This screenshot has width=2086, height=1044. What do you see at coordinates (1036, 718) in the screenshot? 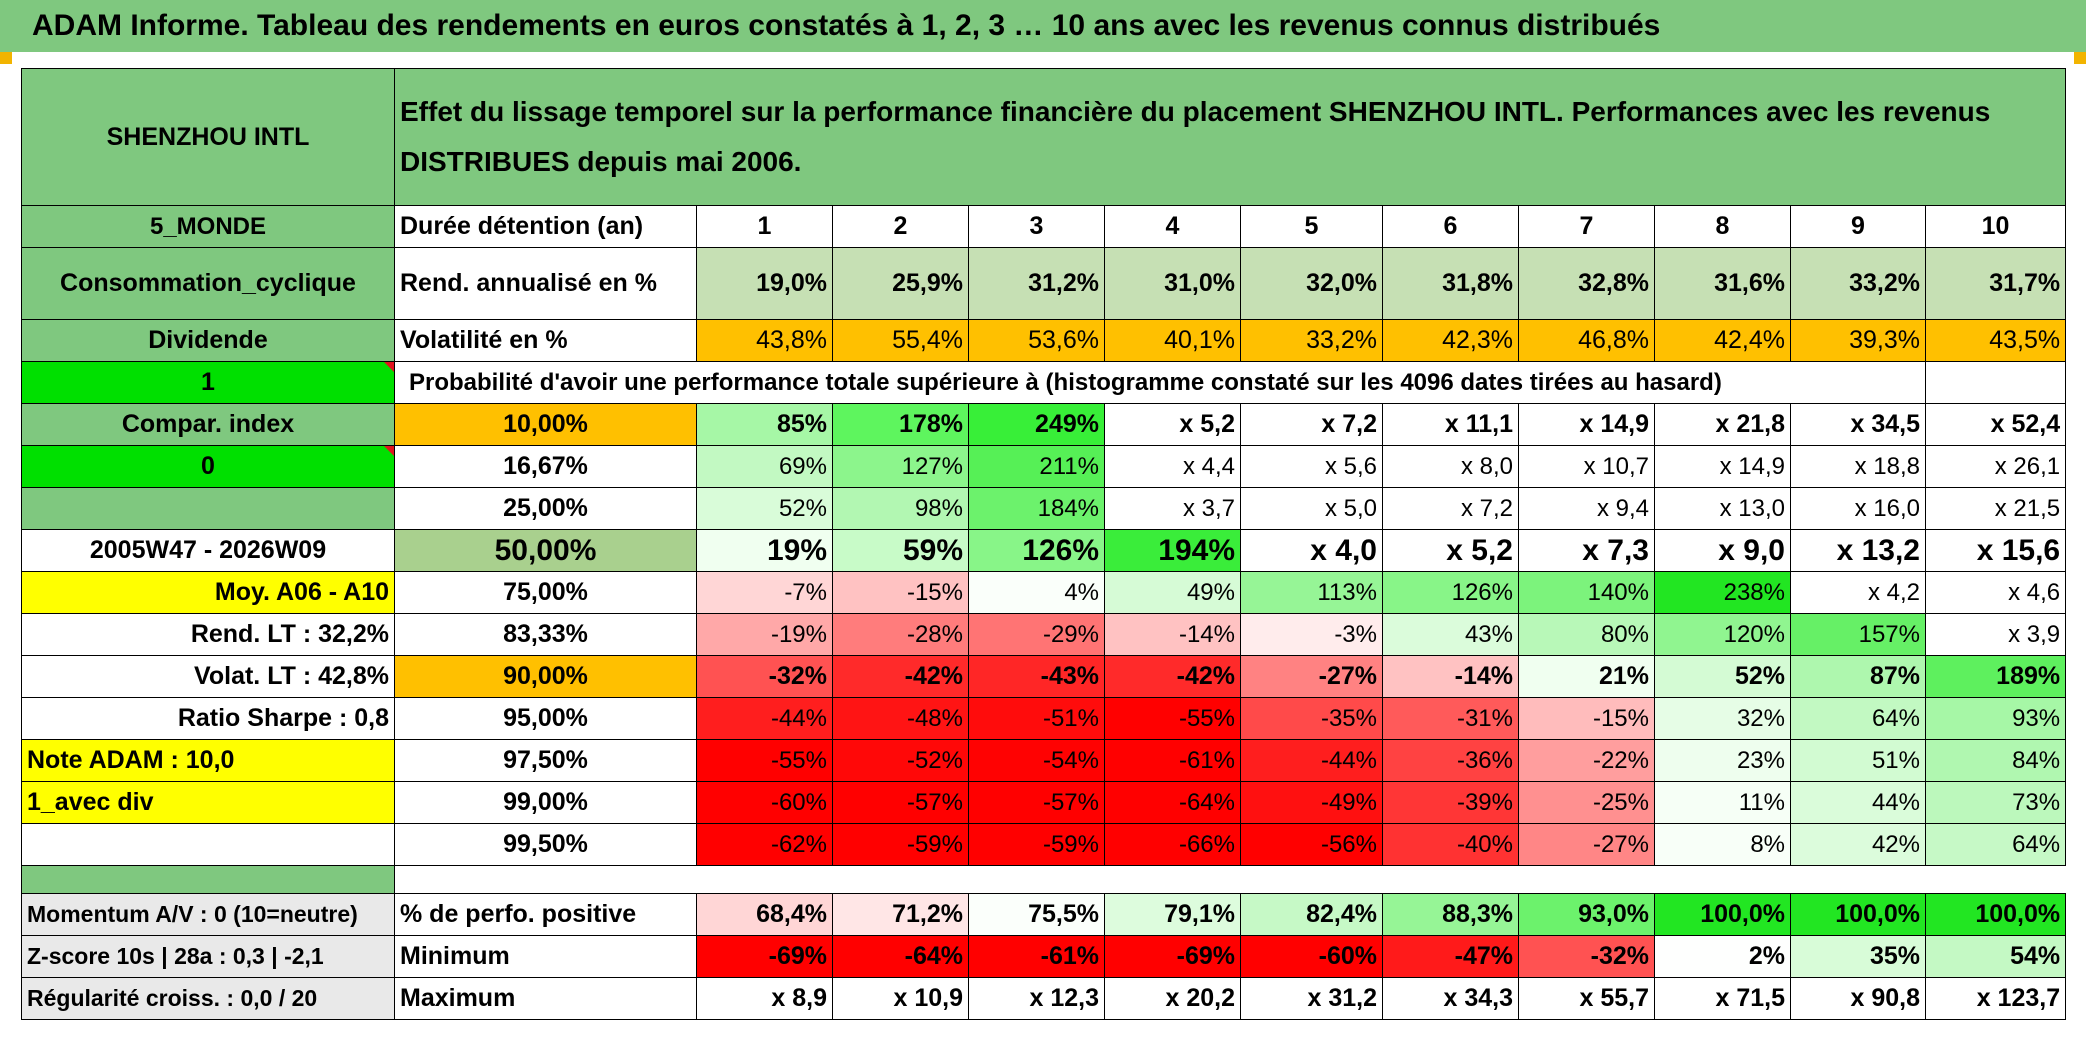
I see `quantile-value: -51%` at bounding box center [1036, 718].